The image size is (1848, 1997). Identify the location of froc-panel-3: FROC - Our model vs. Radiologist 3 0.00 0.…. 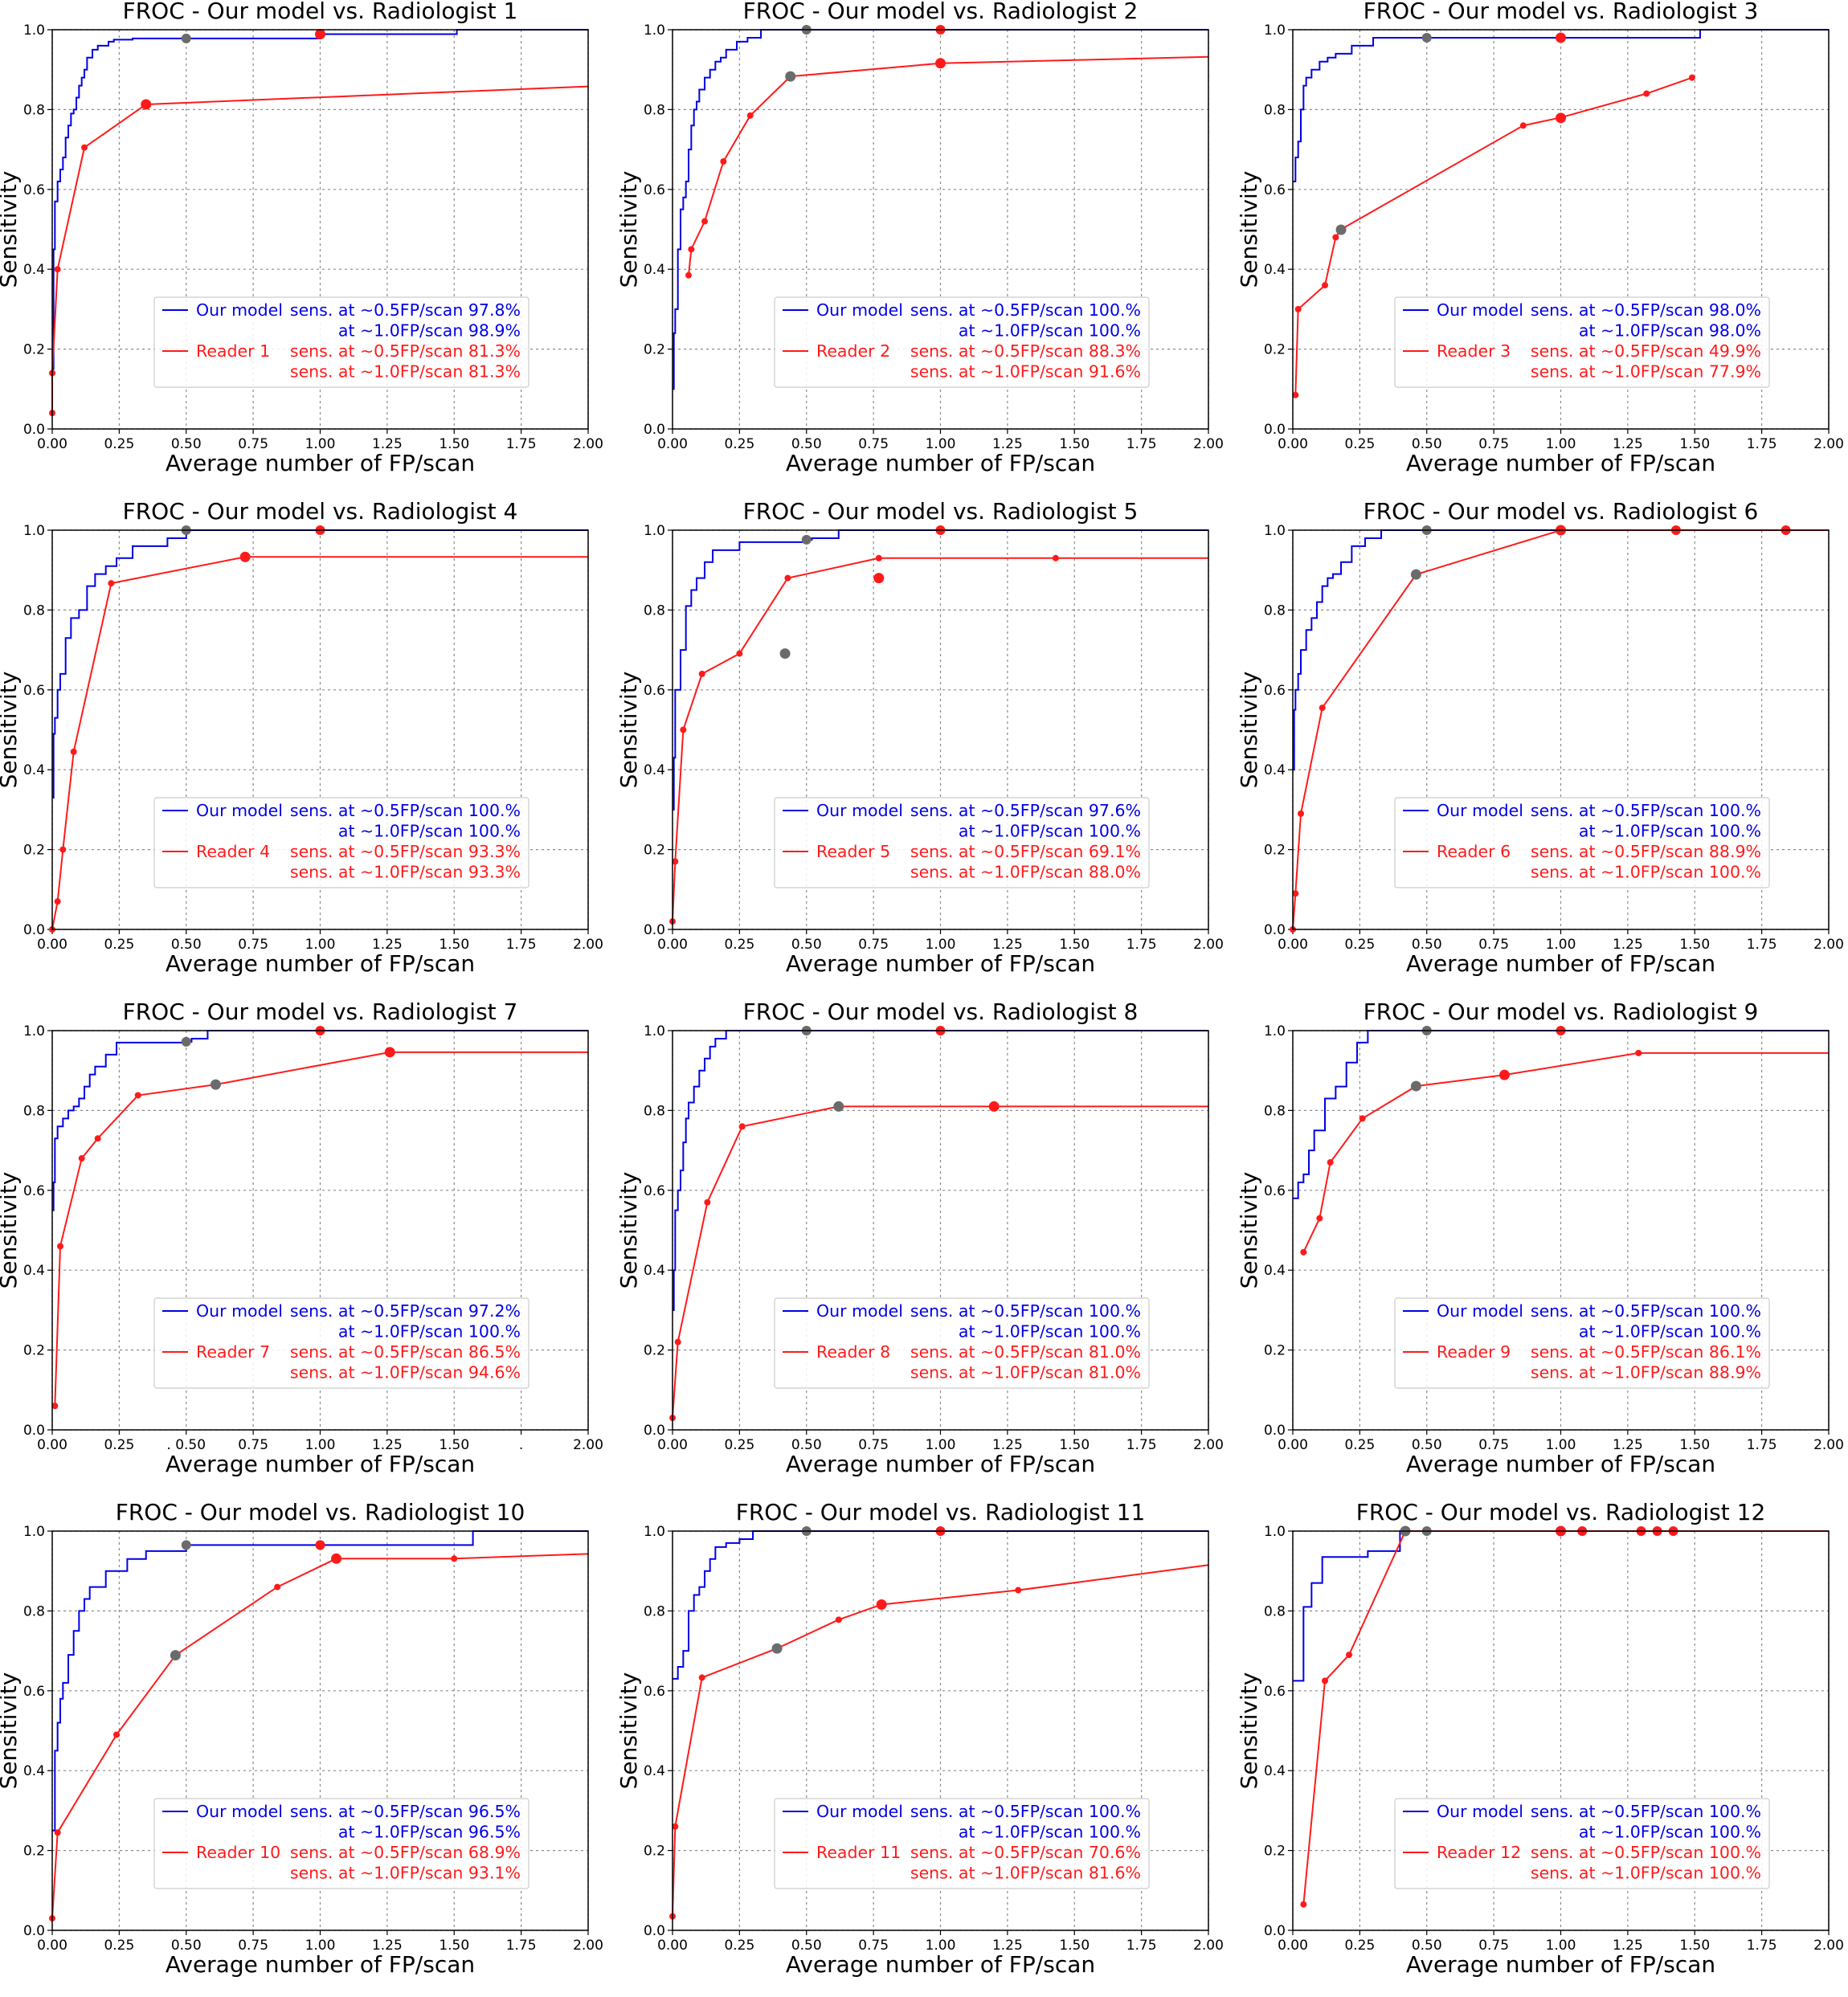
(1542, 248).